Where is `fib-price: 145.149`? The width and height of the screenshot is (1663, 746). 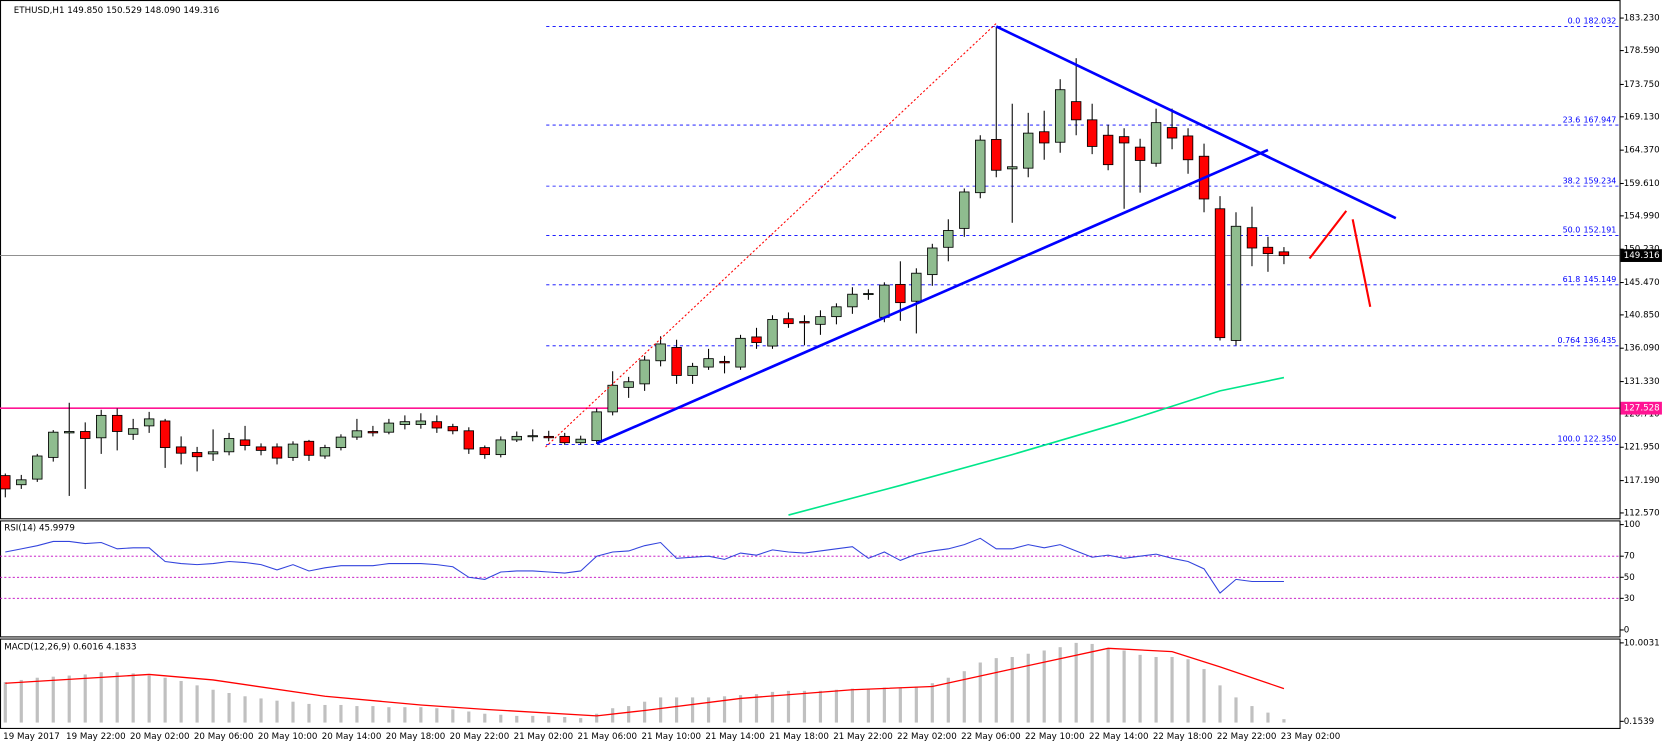 fib-price: 145.149 is located at coordinates (1599, 279).